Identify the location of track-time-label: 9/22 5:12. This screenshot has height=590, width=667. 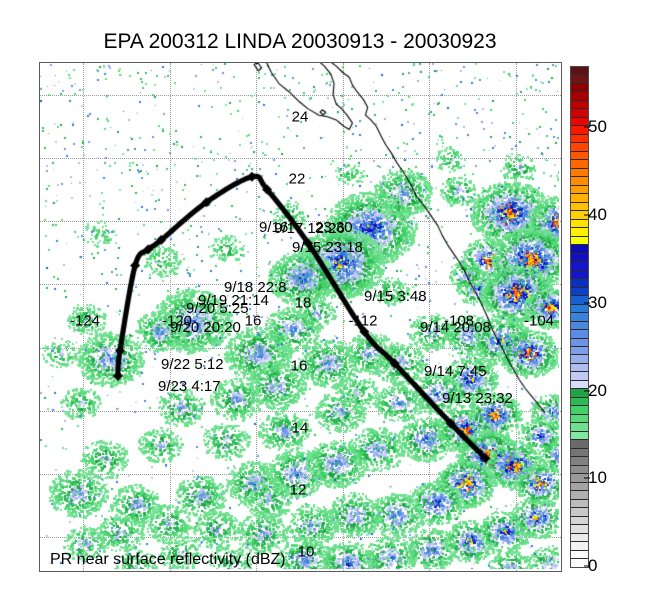
(192, 364).